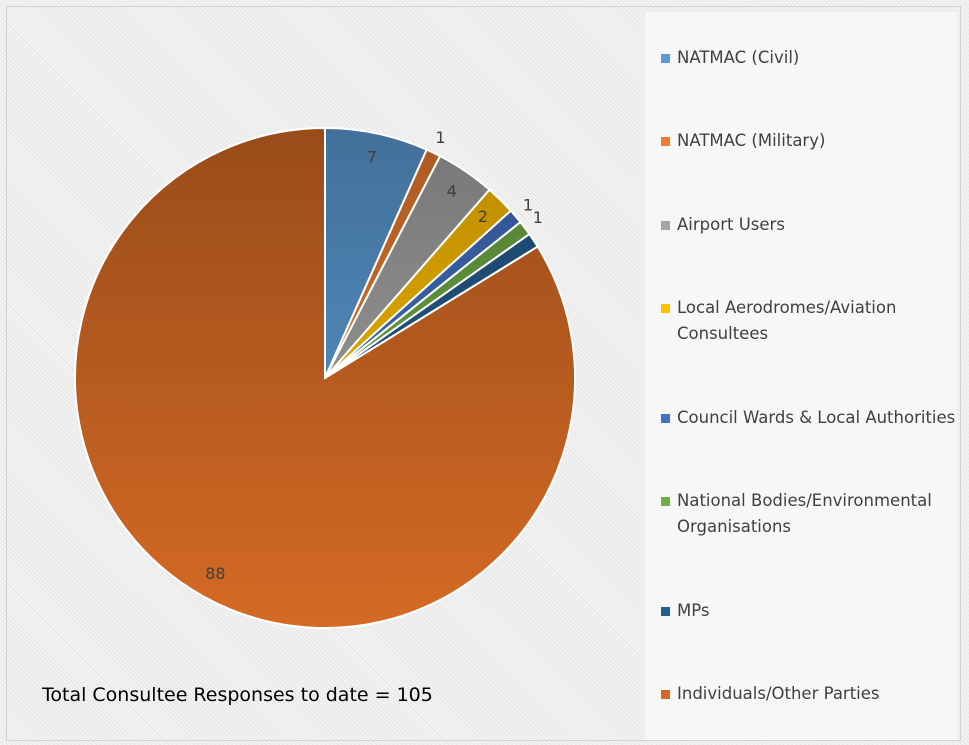  I want to click on legend-label: Individuals/Other Parties, so click(778, 694).